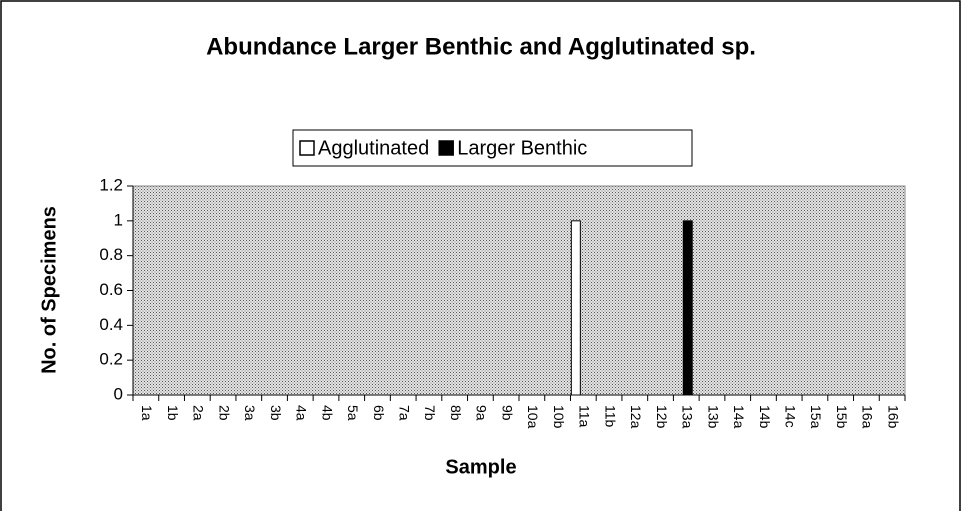 The width and height of the screenshot is (963, 511). I want to click on x-tick-label: 7b, so click(430, 413).